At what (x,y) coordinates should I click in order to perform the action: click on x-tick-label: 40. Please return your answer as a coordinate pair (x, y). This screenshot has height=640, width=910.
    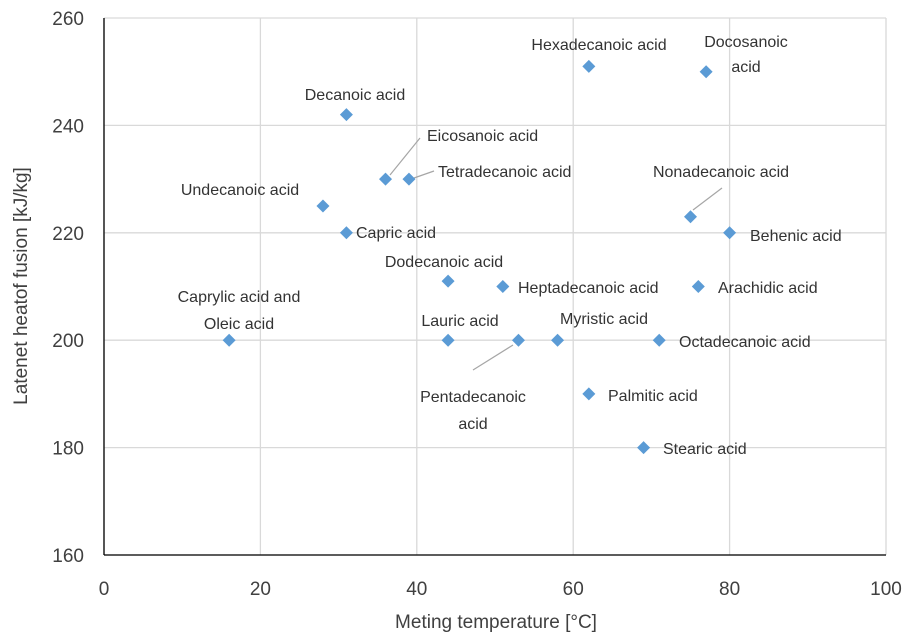
    Looking at the image, I should click on (416, 589).